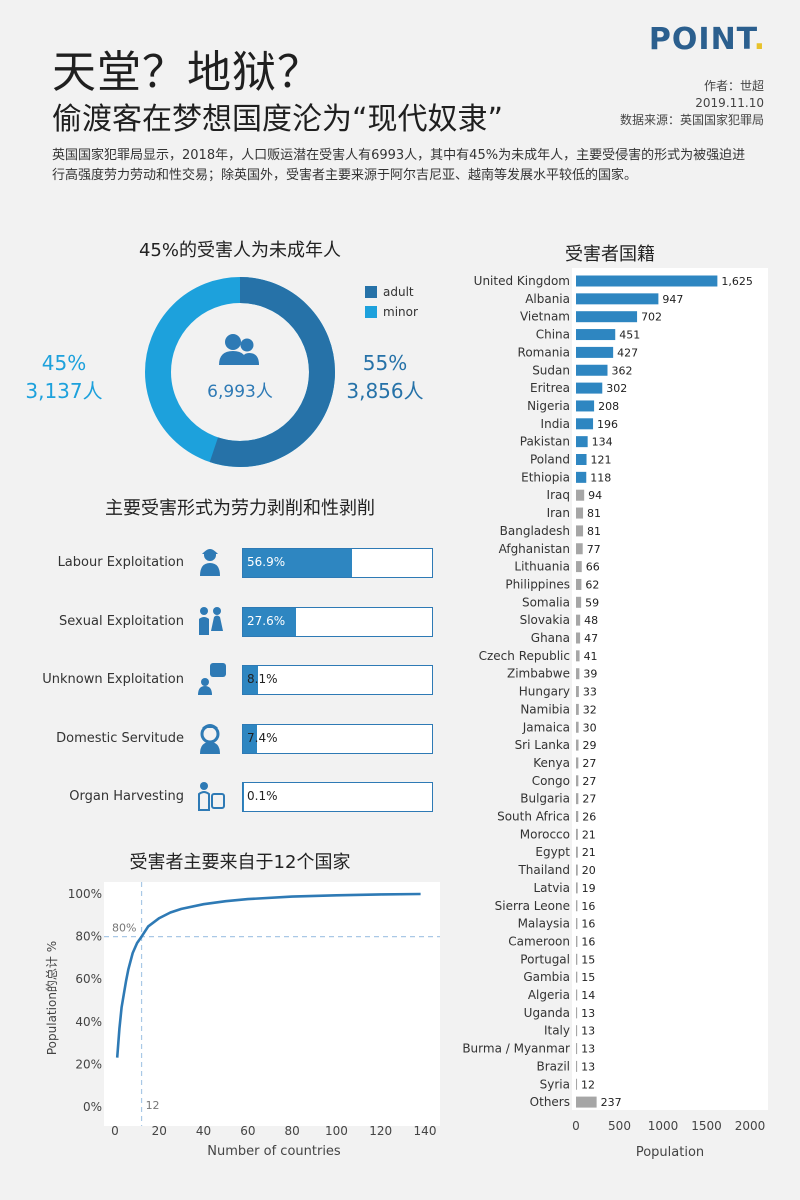 Image resolution: width=800 pixels, height=1200 pixels. I want to click on question-person-icon, so click(212, 679).